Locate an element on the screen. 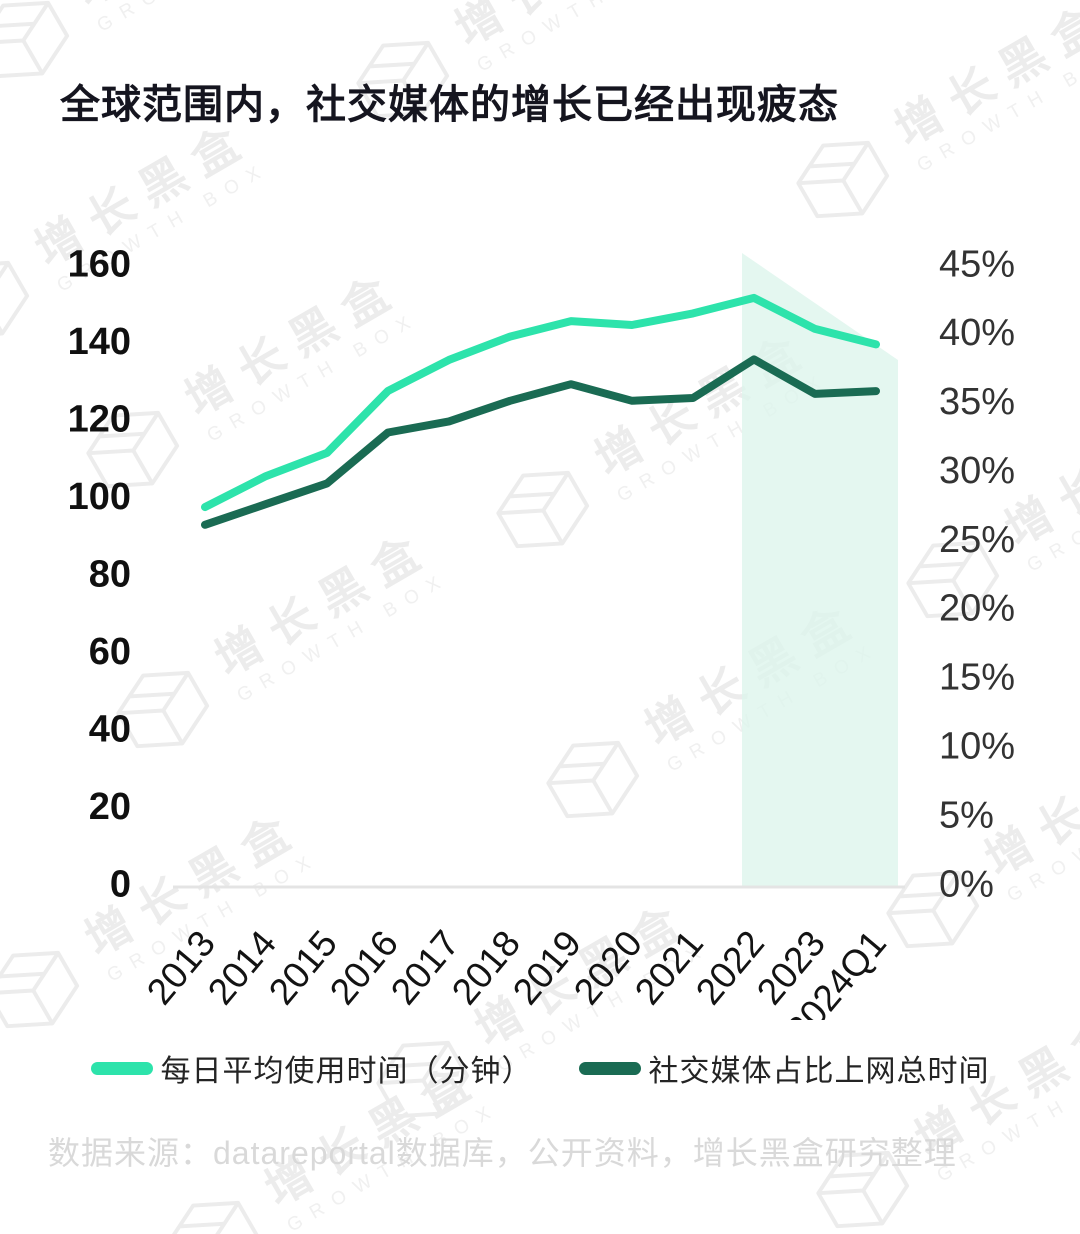  data-source-note: 数据来源：datareportal数据库，公开资料，增长黑盒研究整理 is located at coordinates (502, 1153).